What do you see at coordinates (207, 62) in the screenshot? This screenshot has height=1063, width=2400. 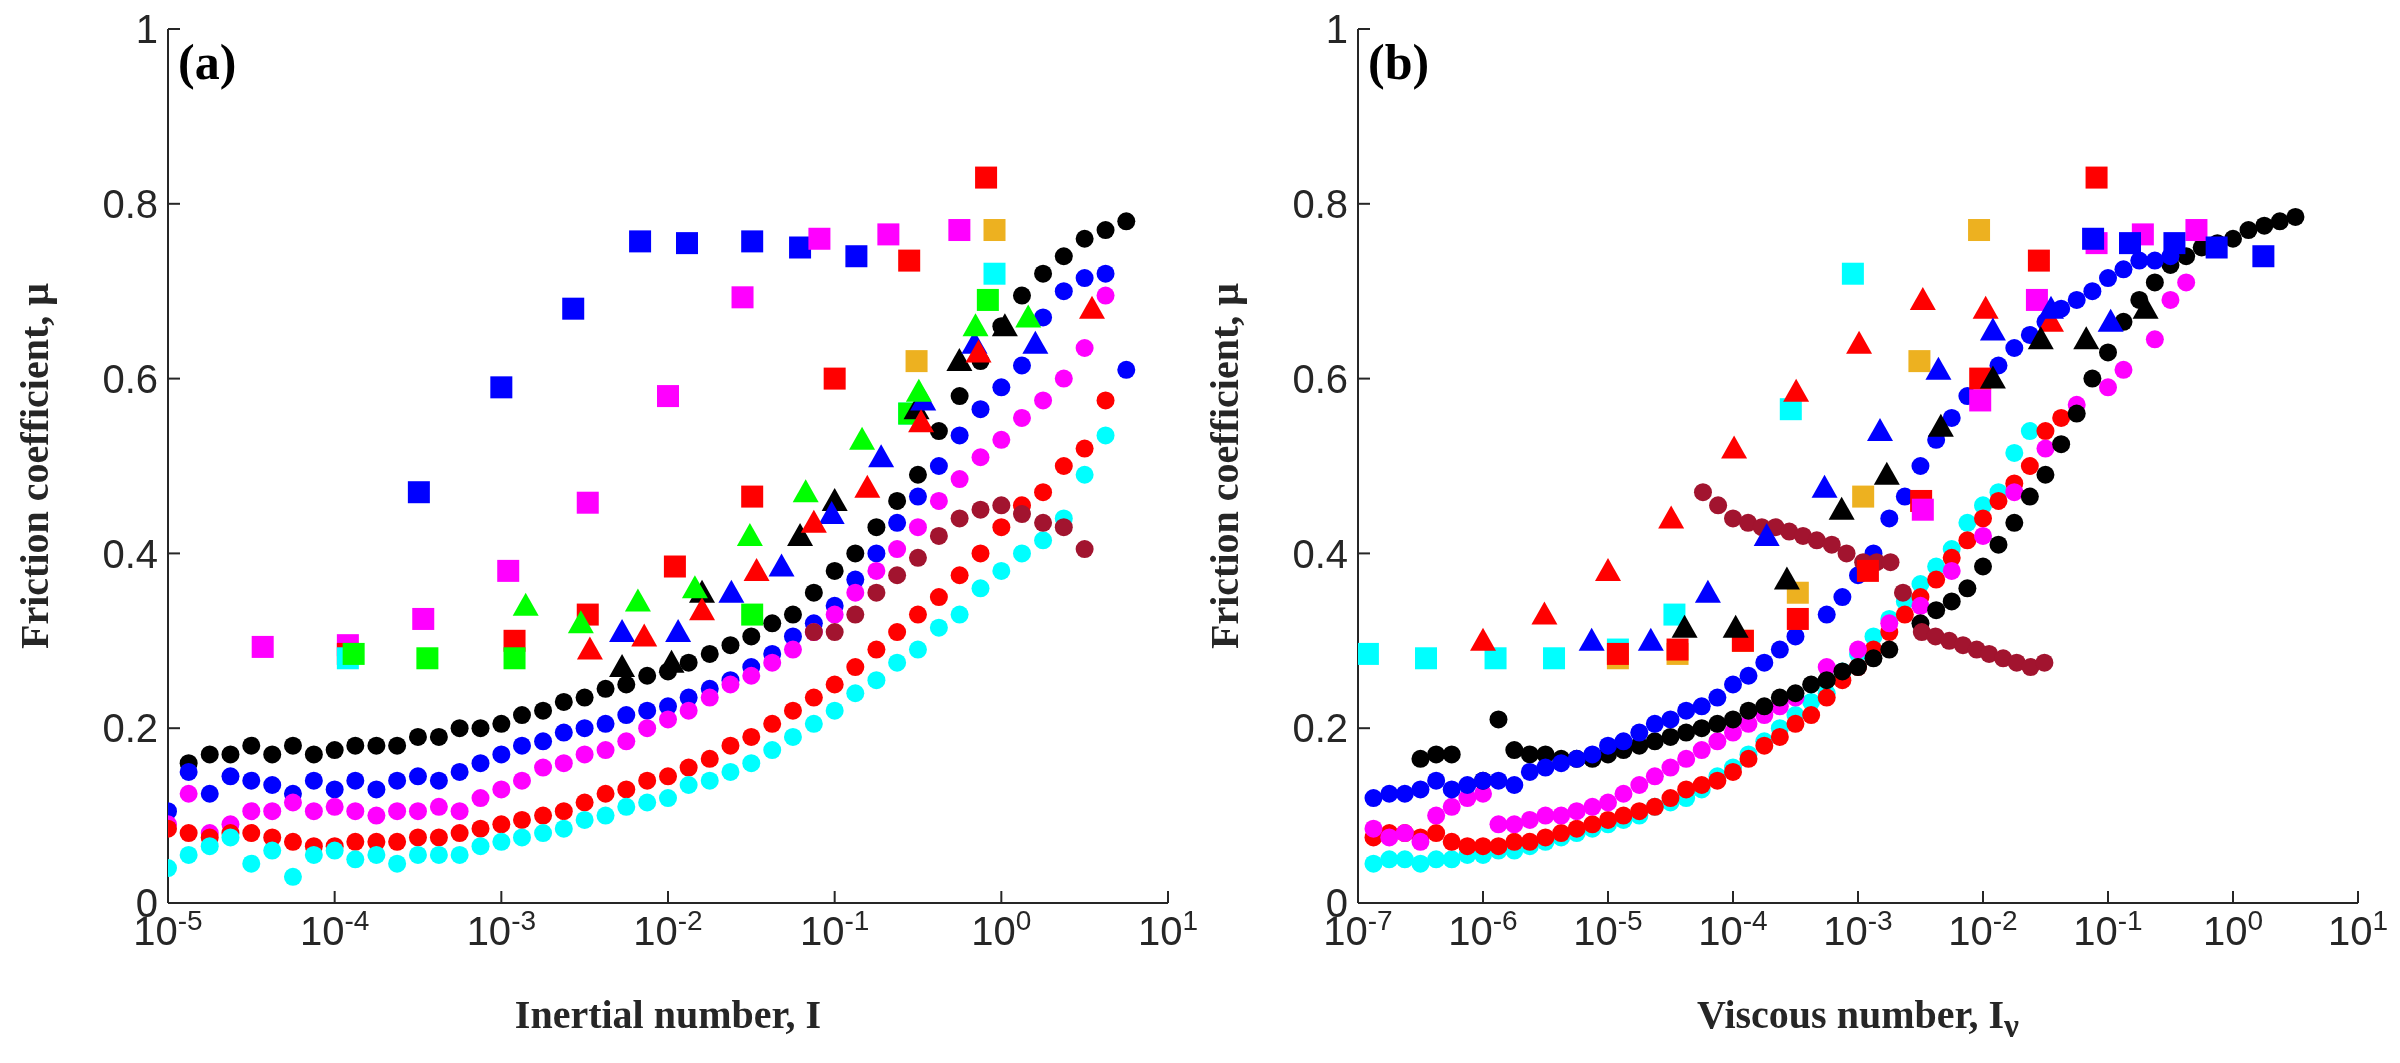 I see `chart-title: (a)` at bounding box center [207, 62].